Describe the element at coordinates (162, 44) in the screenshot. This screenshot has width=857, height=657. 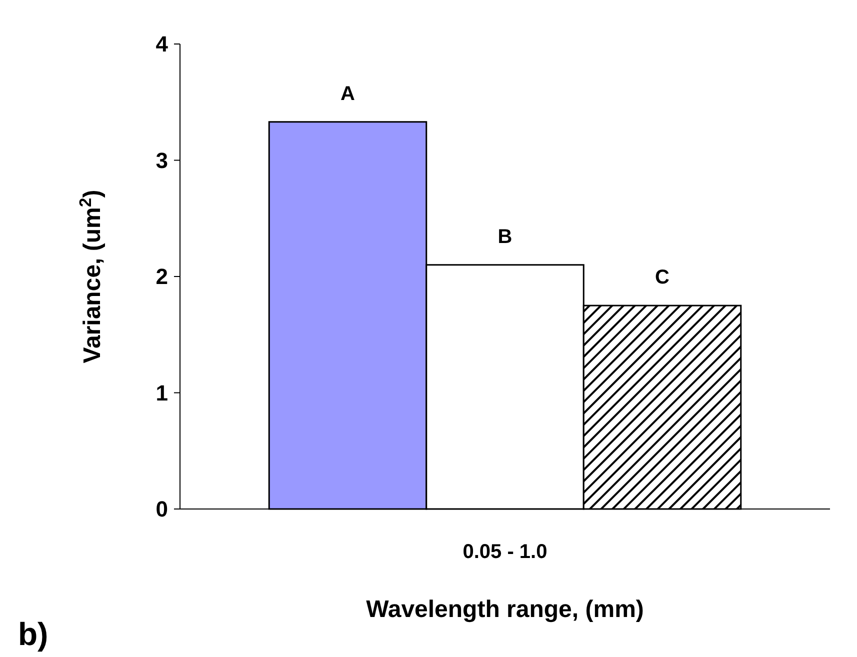
I see `y-tick-label: 4` at that location.